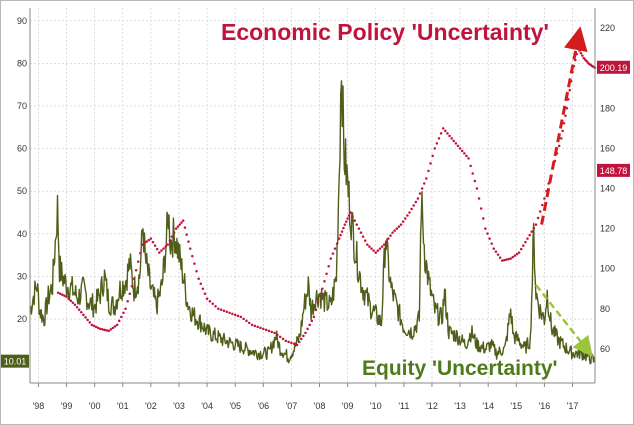  I want to click on left-tick-label: 40, so click(22, 234).